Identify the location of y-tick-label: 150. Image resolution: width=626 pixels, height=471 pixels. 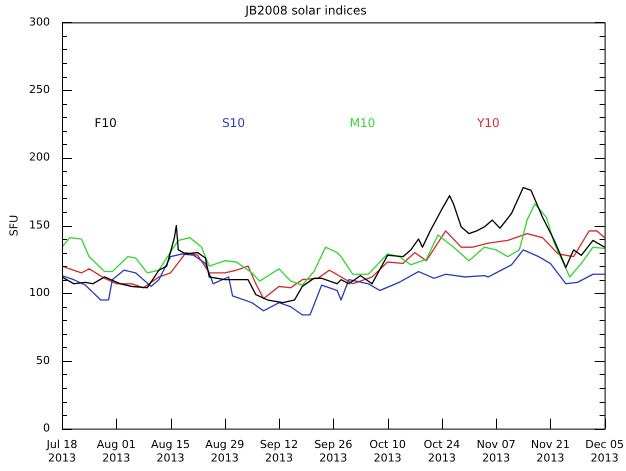
(39, 225).